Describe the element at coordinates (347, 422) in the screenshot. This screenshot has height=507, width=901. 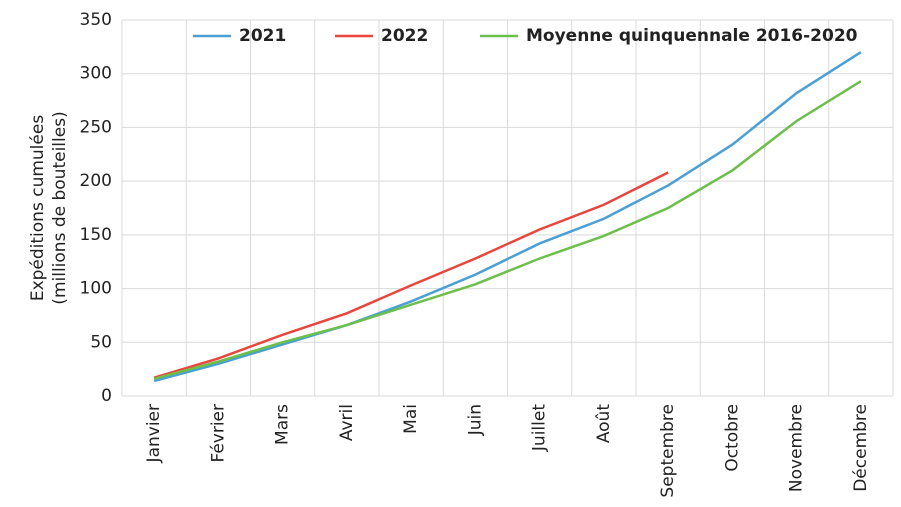
I see `x-tick-label: Avril` at that location.